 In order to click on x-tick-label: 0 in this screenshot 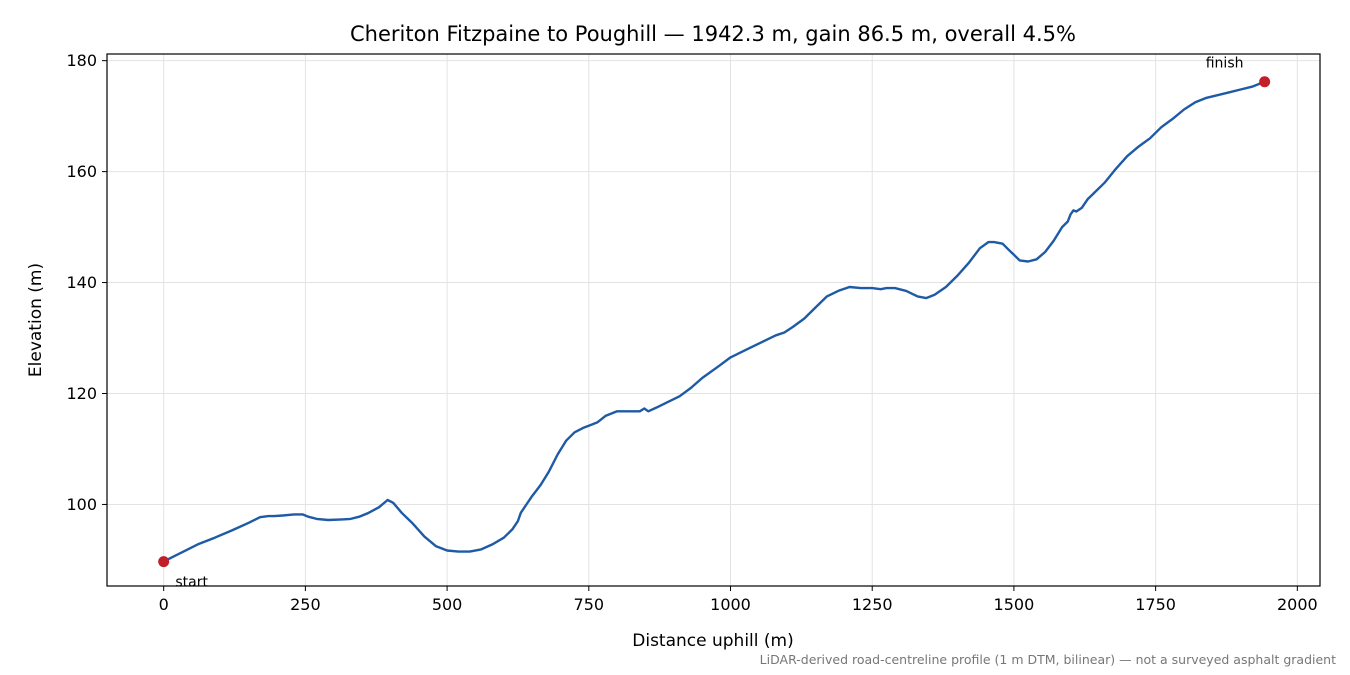, I will do `click(164, 604)`.